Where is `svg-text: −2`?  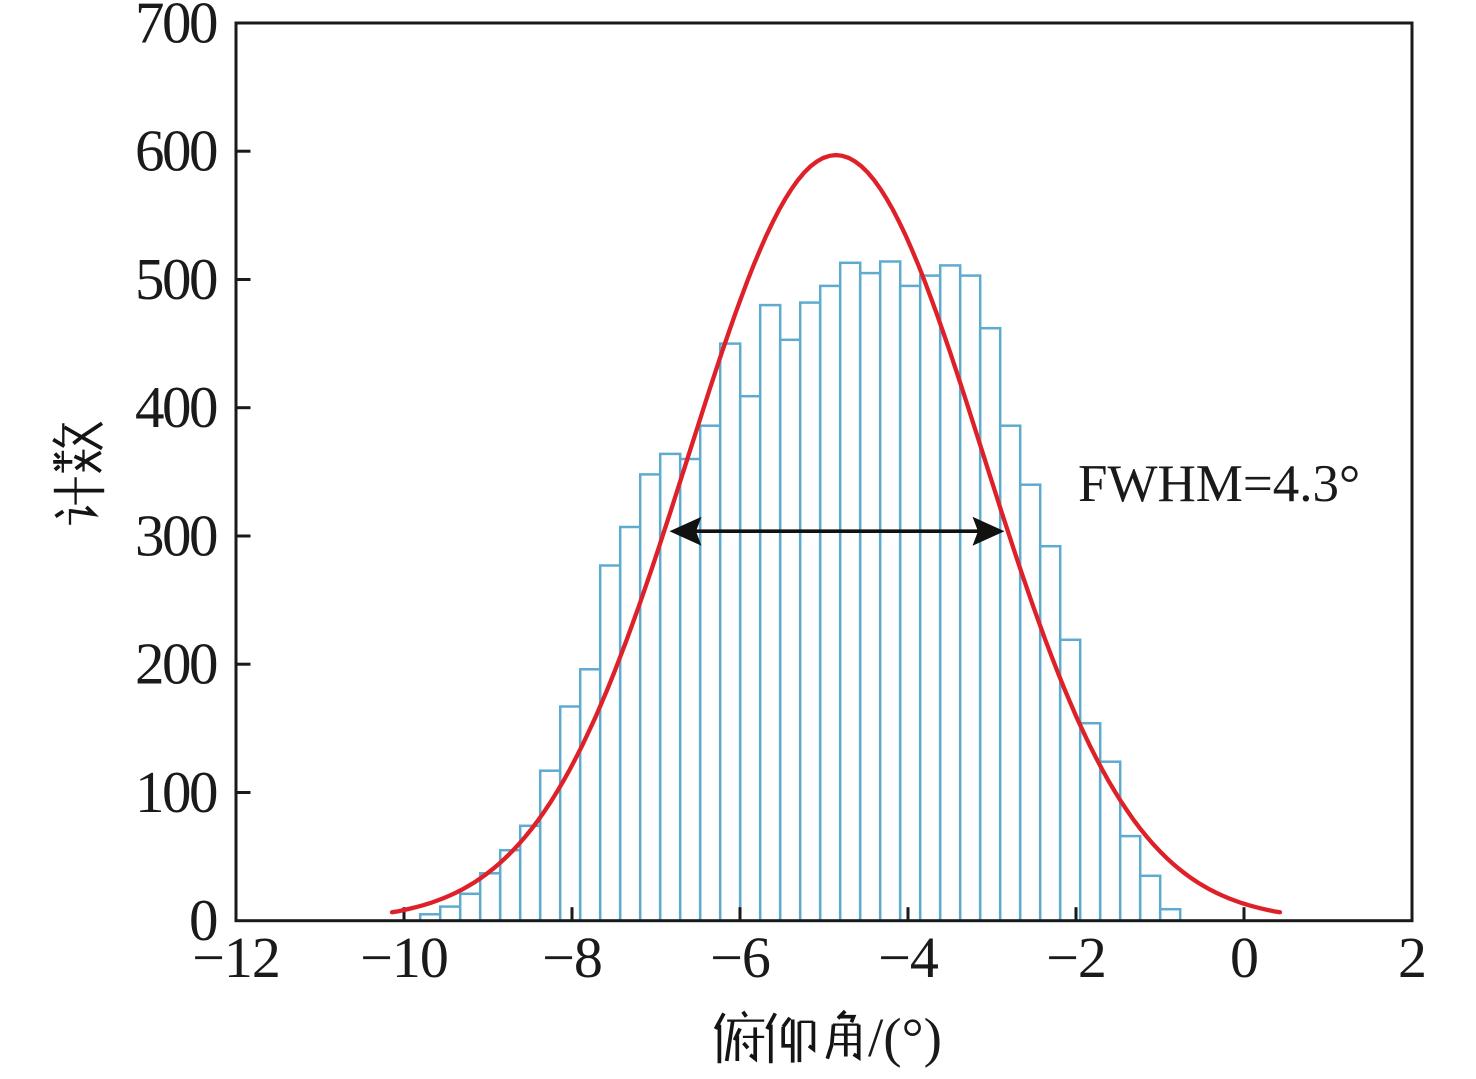 svg-text: −2 is located at coordinates (1076, 957).